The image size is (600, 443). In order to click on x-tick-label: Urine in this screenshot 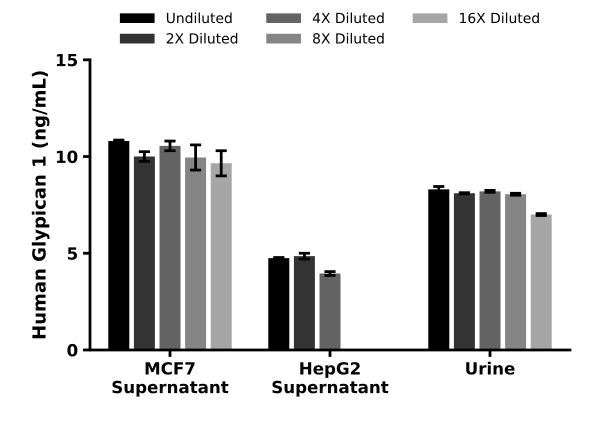, I will do `click(490, 368)`.